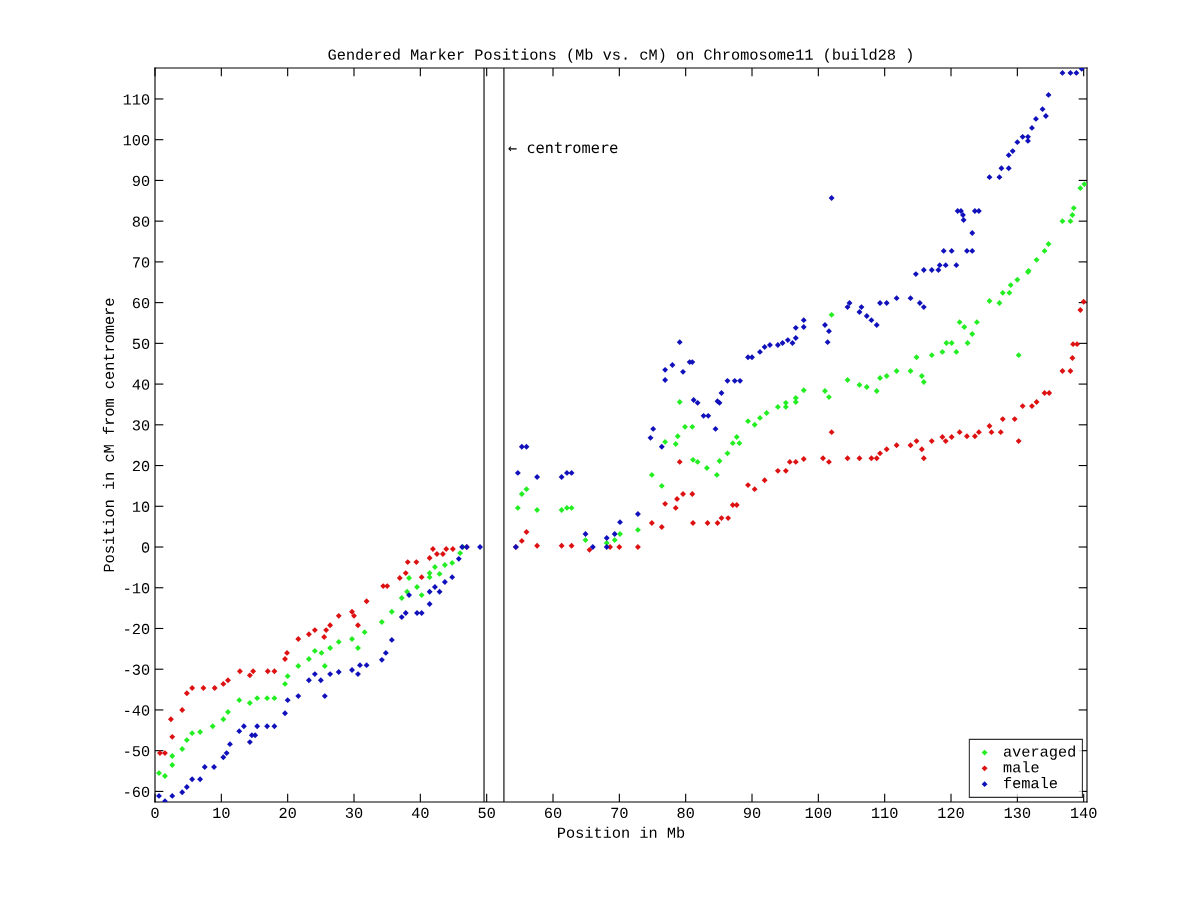  Describe the element at coordinates (1017, 813) in the screenshot. I see `x-tick-label: 130` at that location.